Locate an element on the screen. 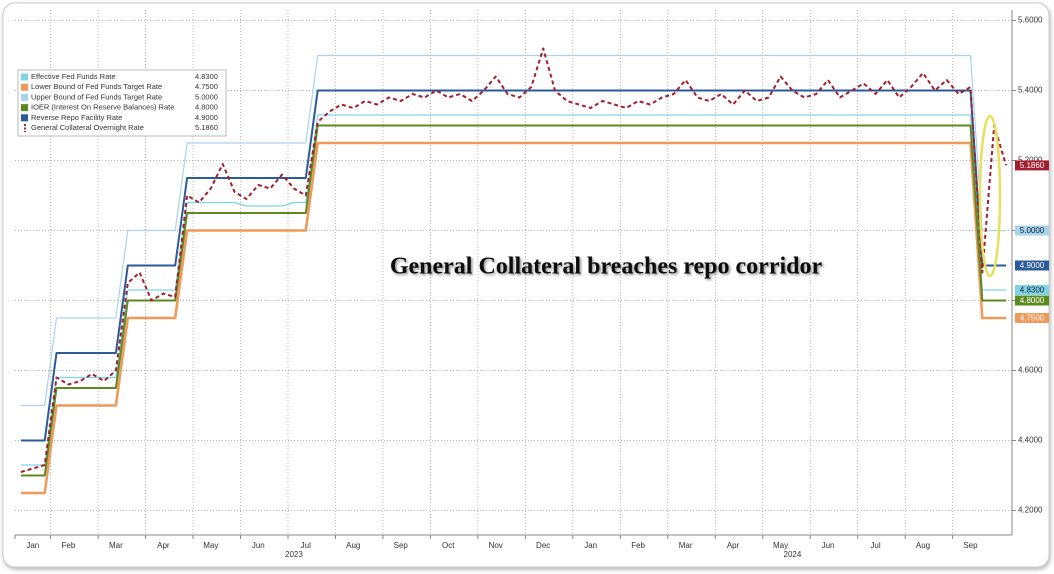 Image resolution: width=1054 pixels, height=574 pixels. legend-box is located at coordinates (122, 103).